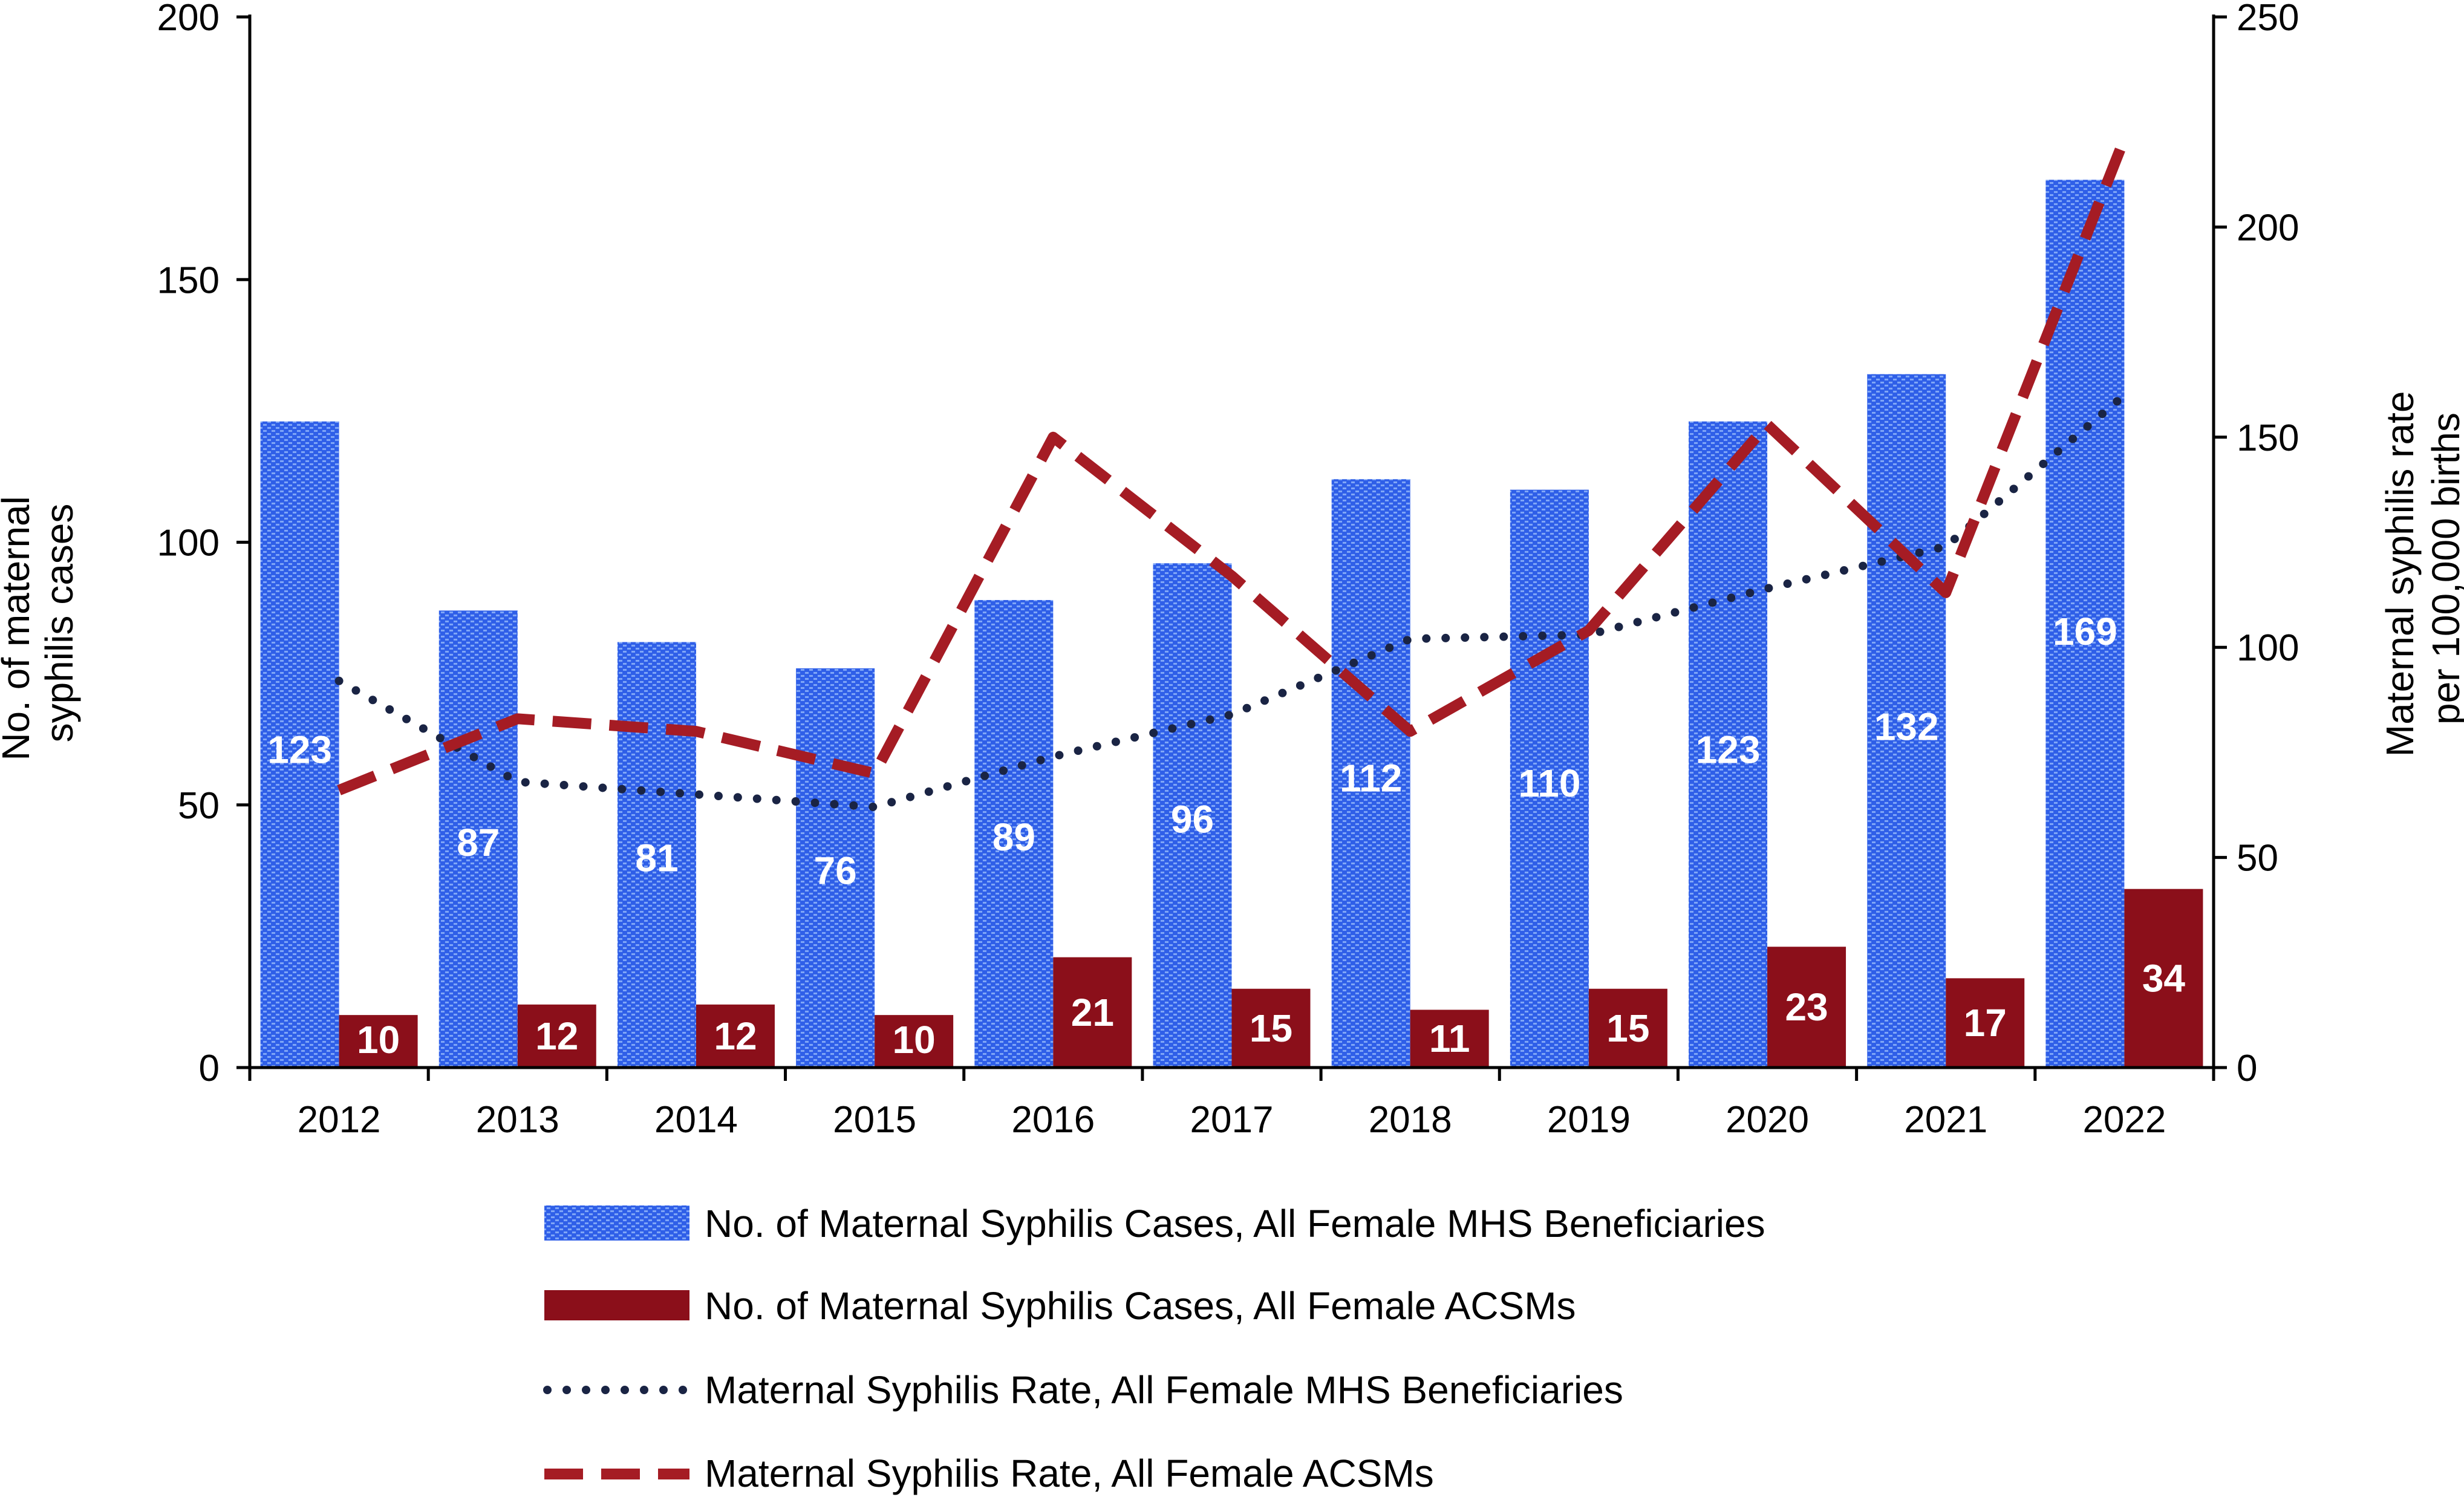  I want to click on bar-mhs-2019, so click(1549, 778).